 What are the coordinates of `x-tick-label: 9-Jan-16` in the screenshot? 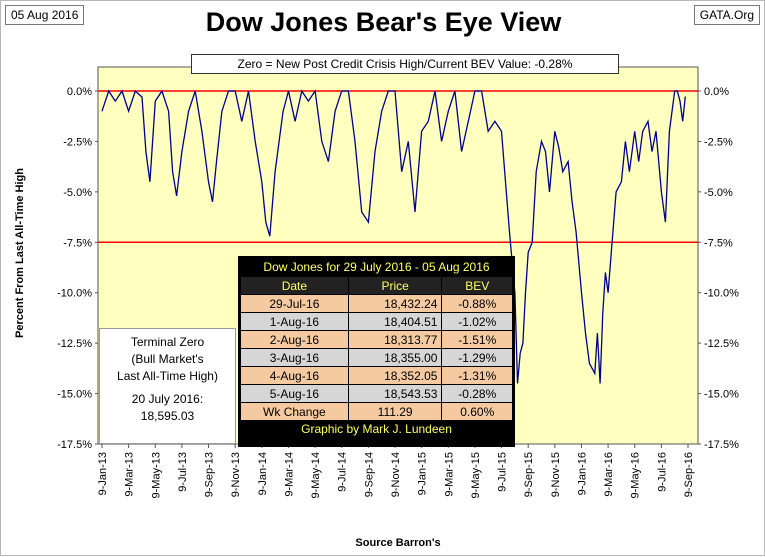 It's located at (582, 473).